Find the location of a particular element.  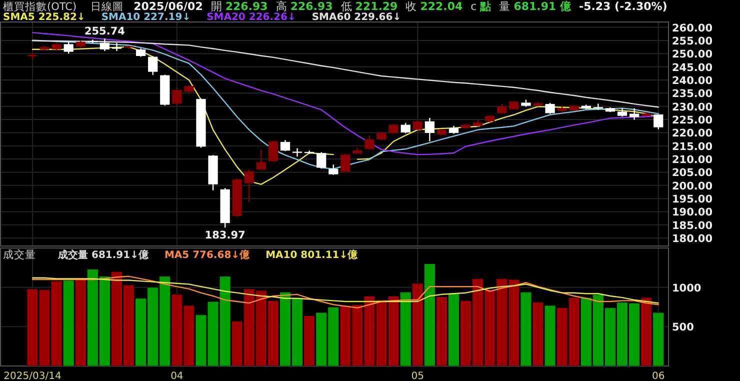

y-tick-label: 195.00 is located at coordinates (692, 200).